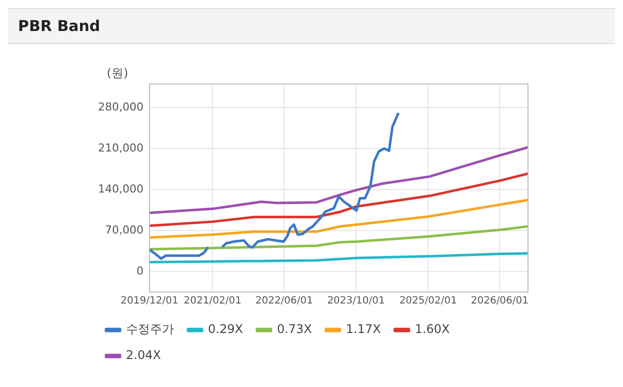 The height and width of the screenshot is (387, 623). I want to click on x-tick-label: 2021/02/01, so click(213, 301).